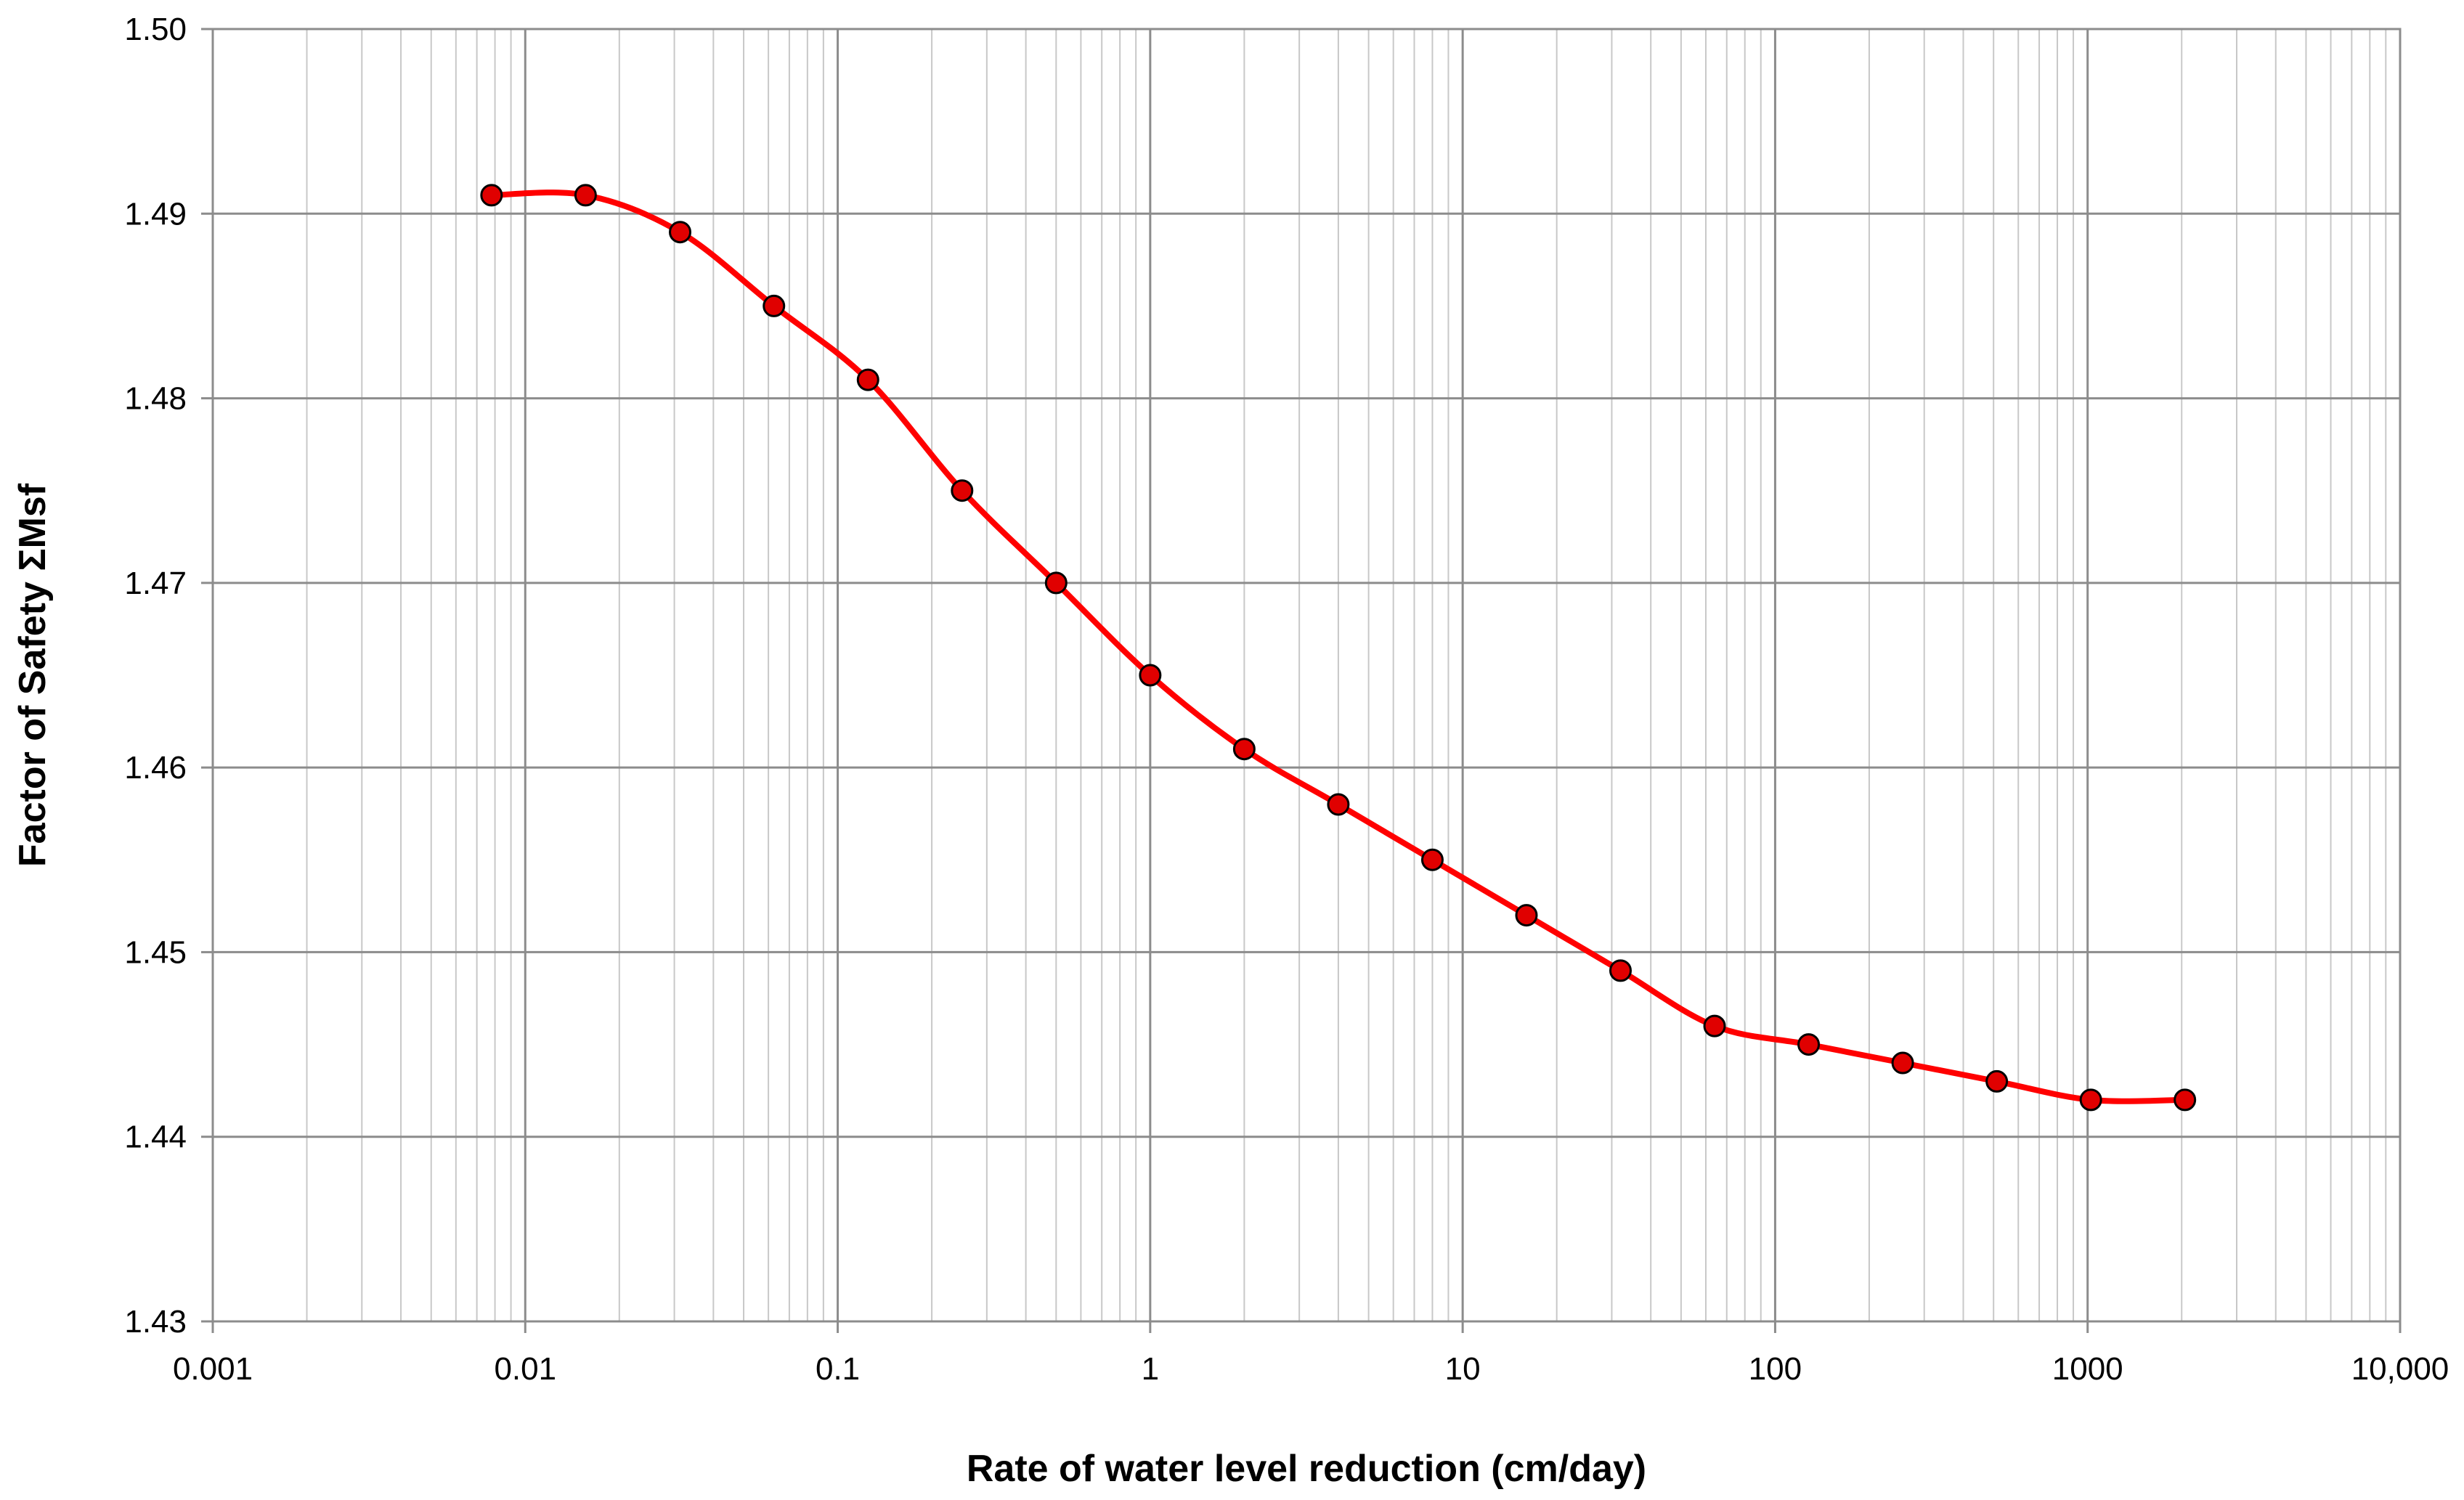 This screenshot has width=2464, height=1500. Describe the element at coordinates (155, 1137) in the screenshot. I see `y-tick-label: 1.44` at that location.